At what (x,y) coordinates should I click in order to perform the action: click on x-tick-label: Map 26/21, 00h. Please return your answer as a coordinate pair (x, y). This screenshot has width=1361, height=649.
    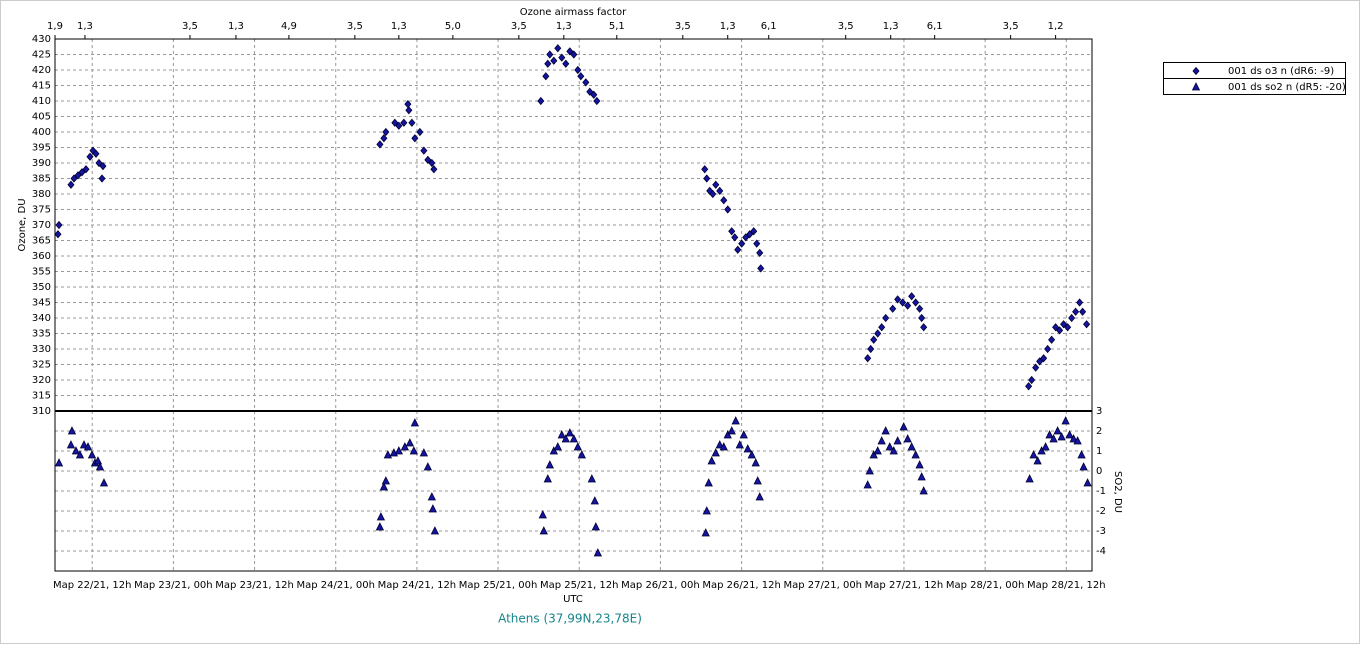
    Looking at the image, I should click on (660, 585).